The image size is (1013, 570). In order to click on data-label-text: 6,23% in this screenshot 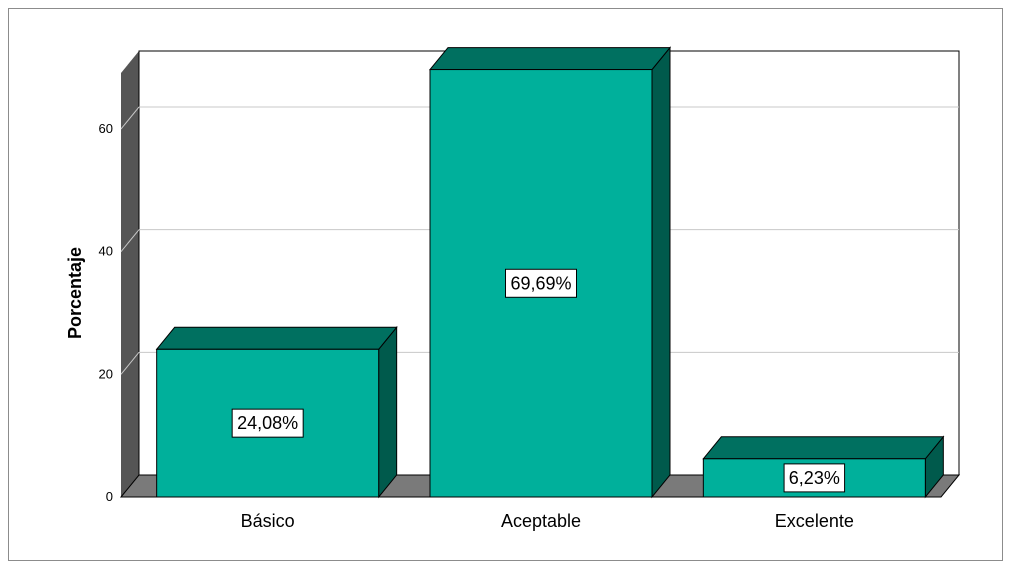, I will do `click(814, 478)`.